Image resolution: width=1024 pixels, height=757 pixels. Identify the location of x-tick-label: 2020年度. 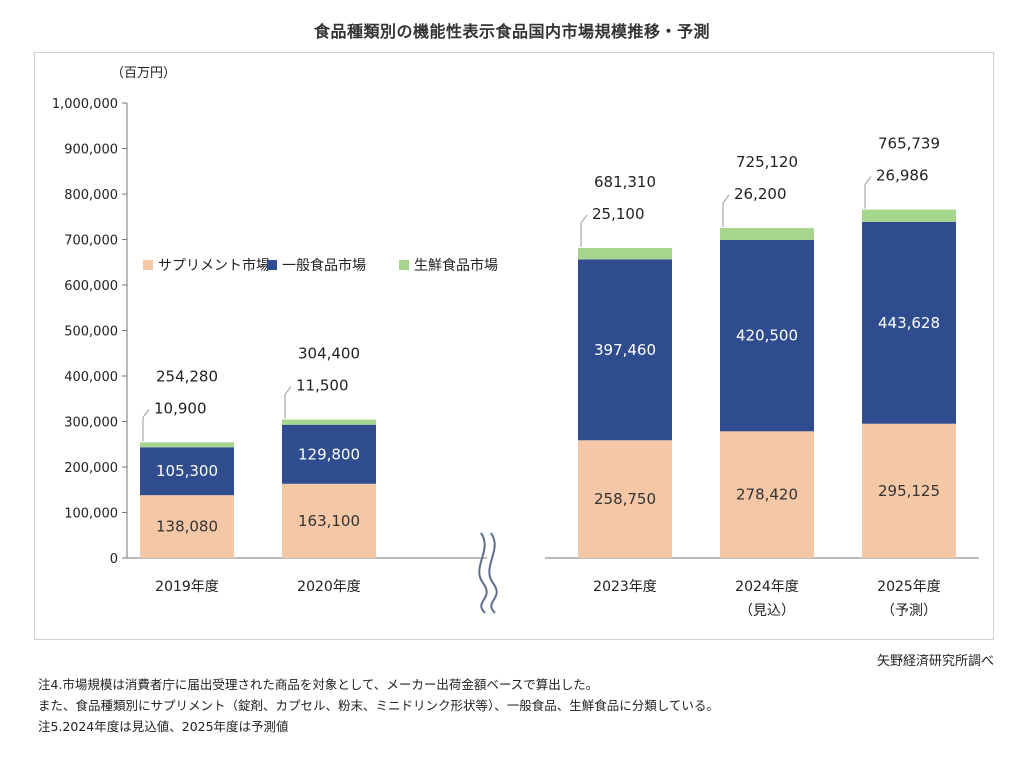
(329, 587).